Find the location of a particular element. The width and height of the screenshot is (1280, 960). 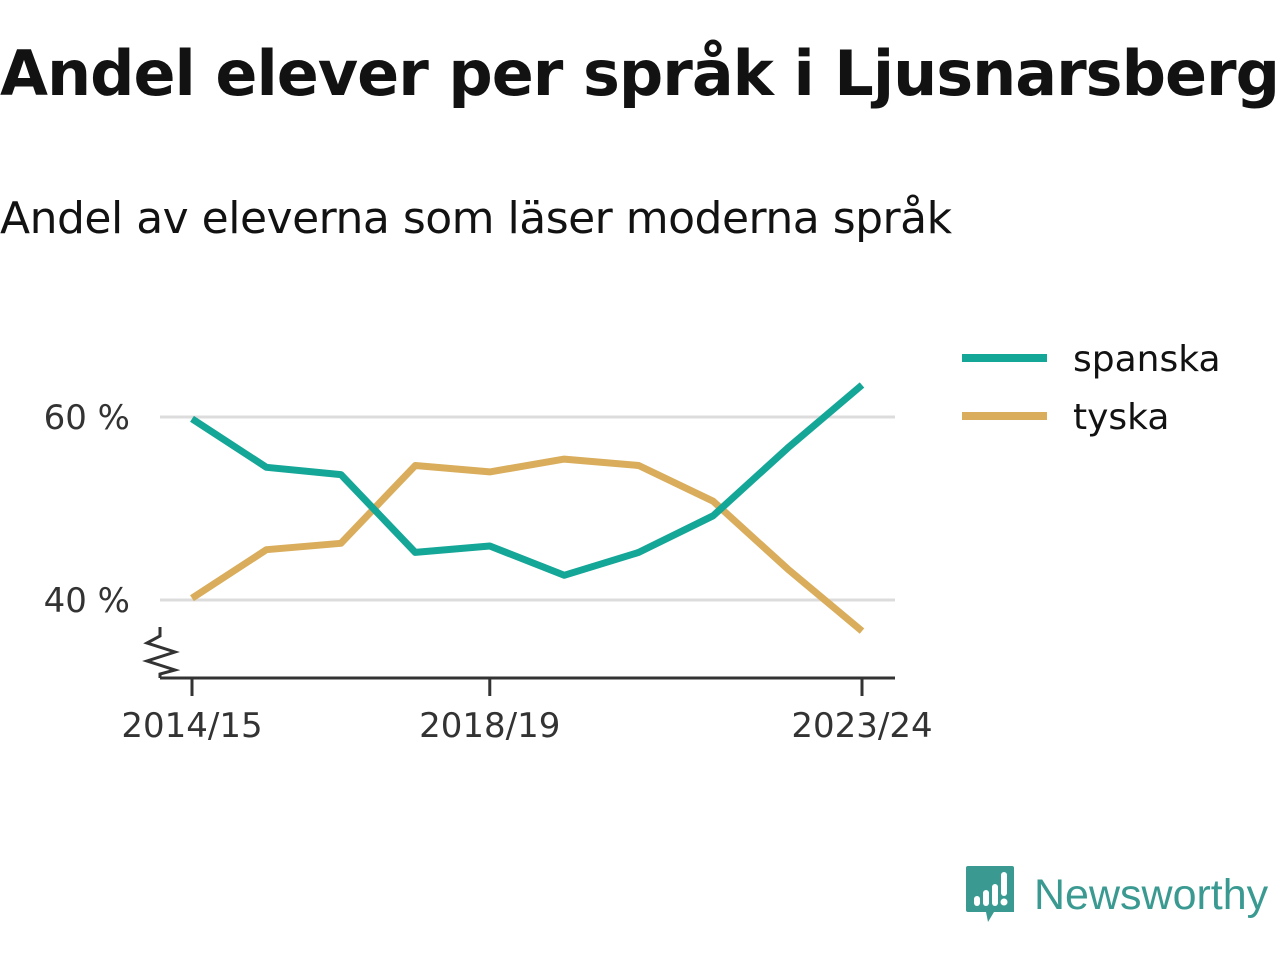

legend-label-tyska: tyska is located at coordinates (1121, 417).